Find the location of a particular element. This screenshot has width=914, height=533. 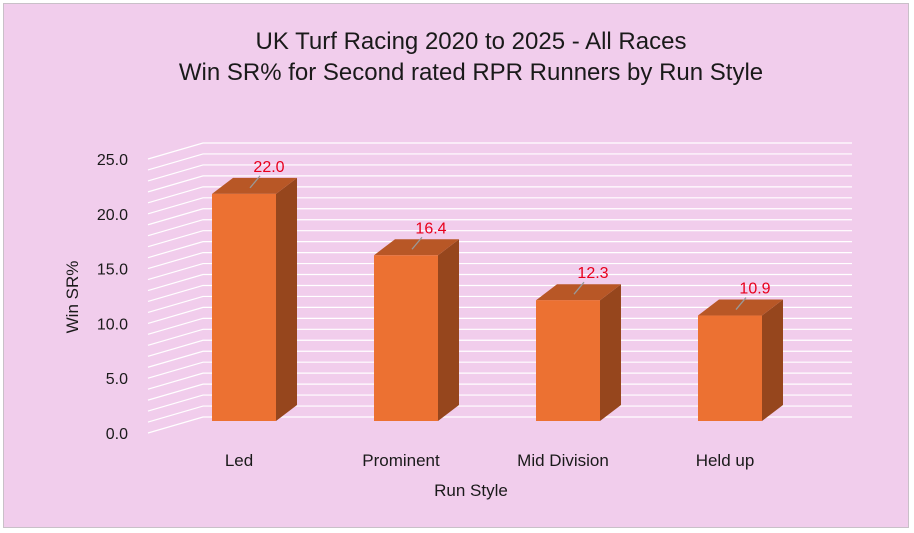

y-tick-label: 5.0 is located at coordinates (117, 379).